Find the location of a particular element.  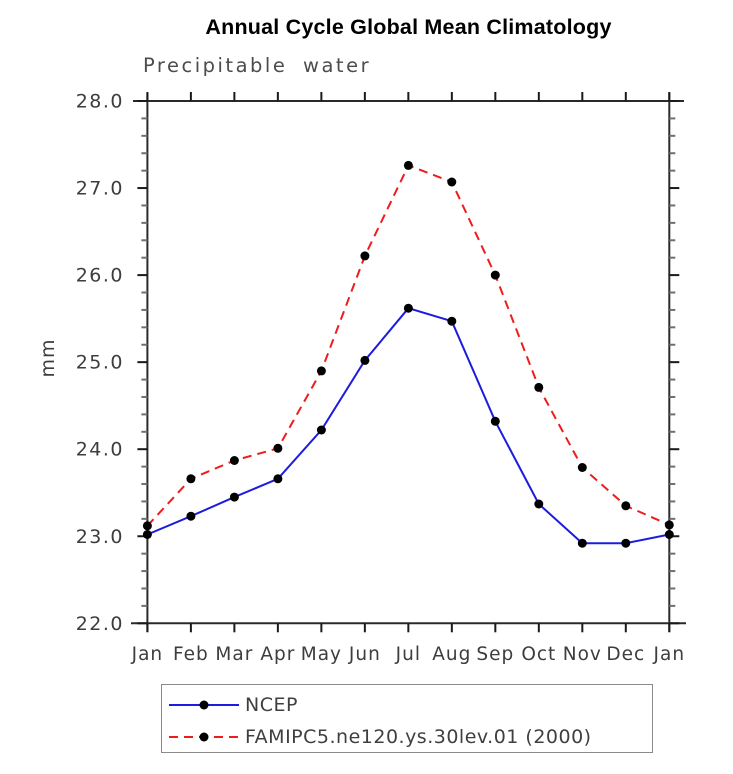

x-tick-label: Nov is located at coordinates (582, 654).